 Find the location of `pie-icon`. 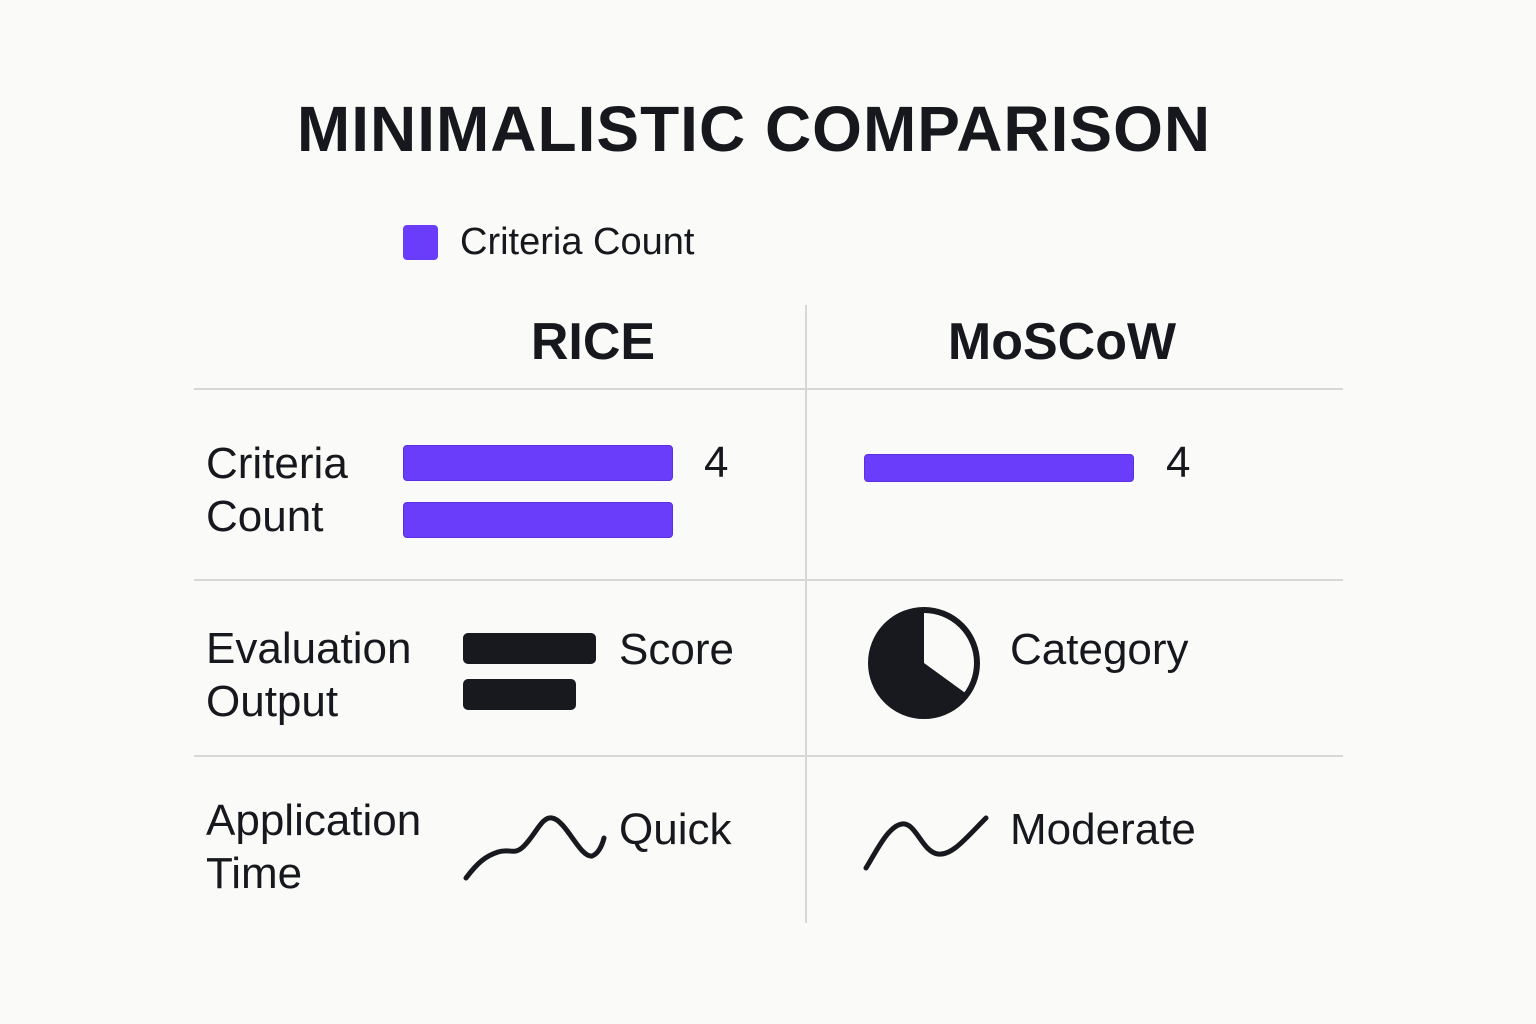

pie-icon is located at coordinates (924, 663).